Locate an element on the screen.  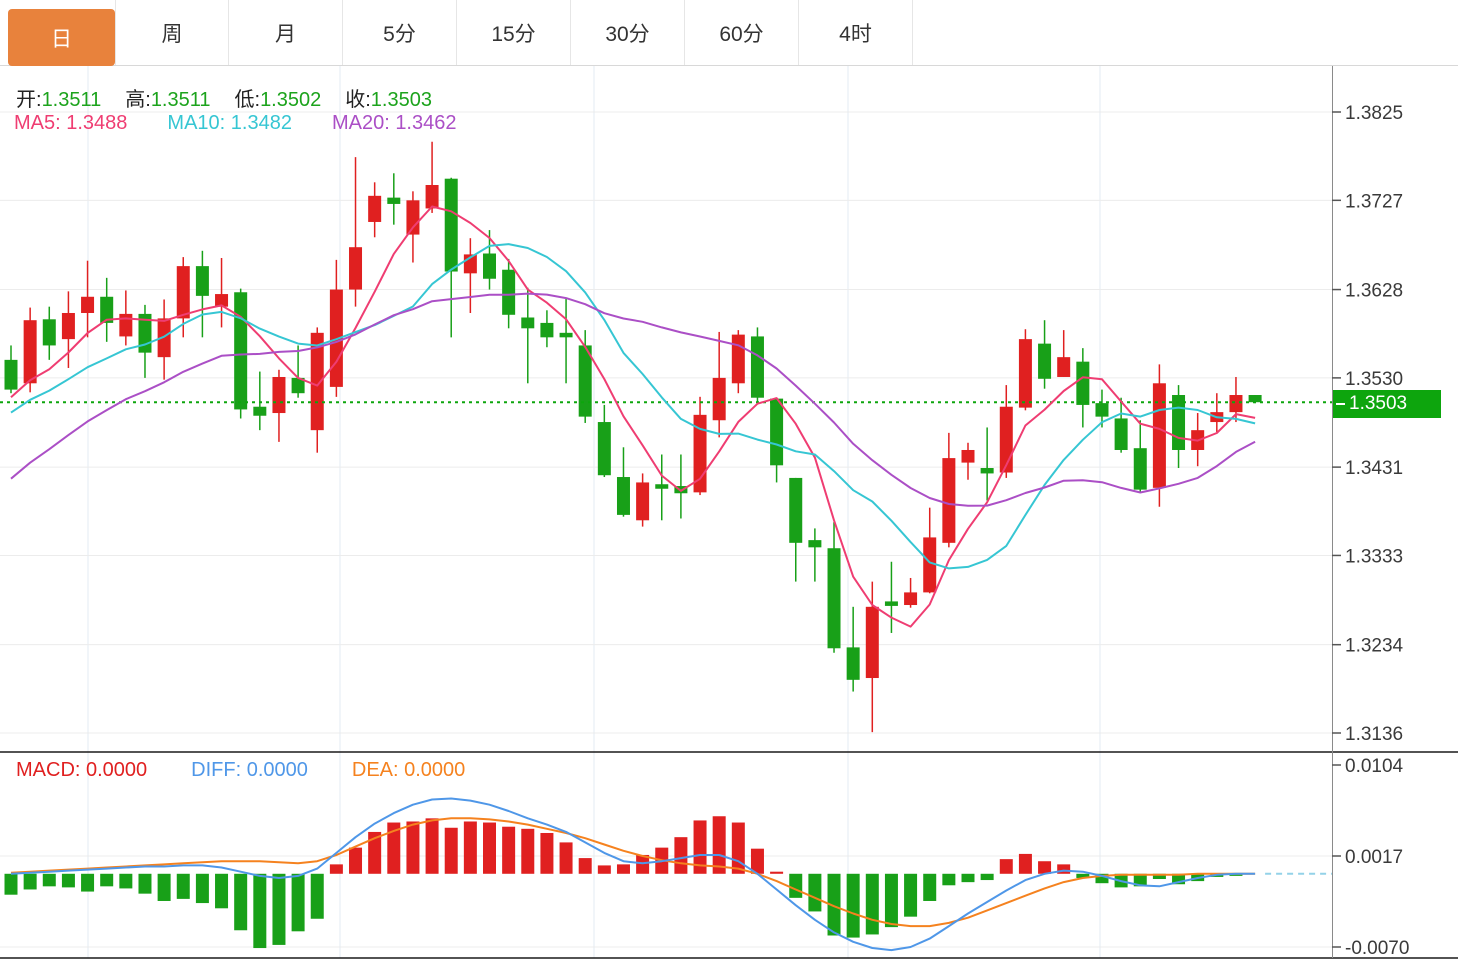
close-value: 1.3503 is located at coordinates (401, 100).